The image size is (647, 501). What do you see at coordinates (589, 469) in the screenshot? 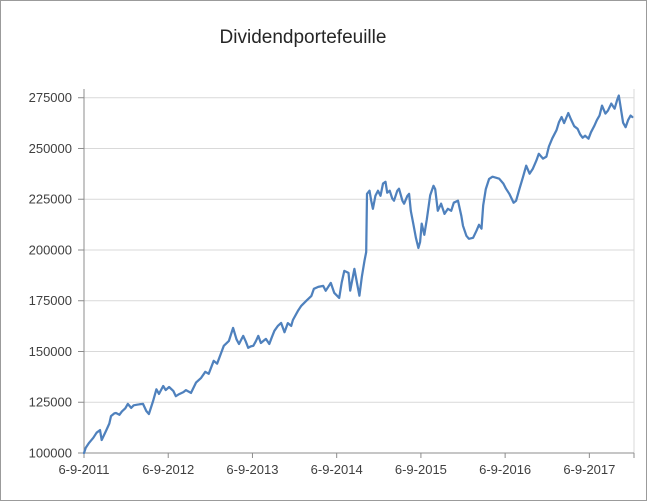
I see `x-tick-label: 6-9-2017` at bounding box center [589, 469].